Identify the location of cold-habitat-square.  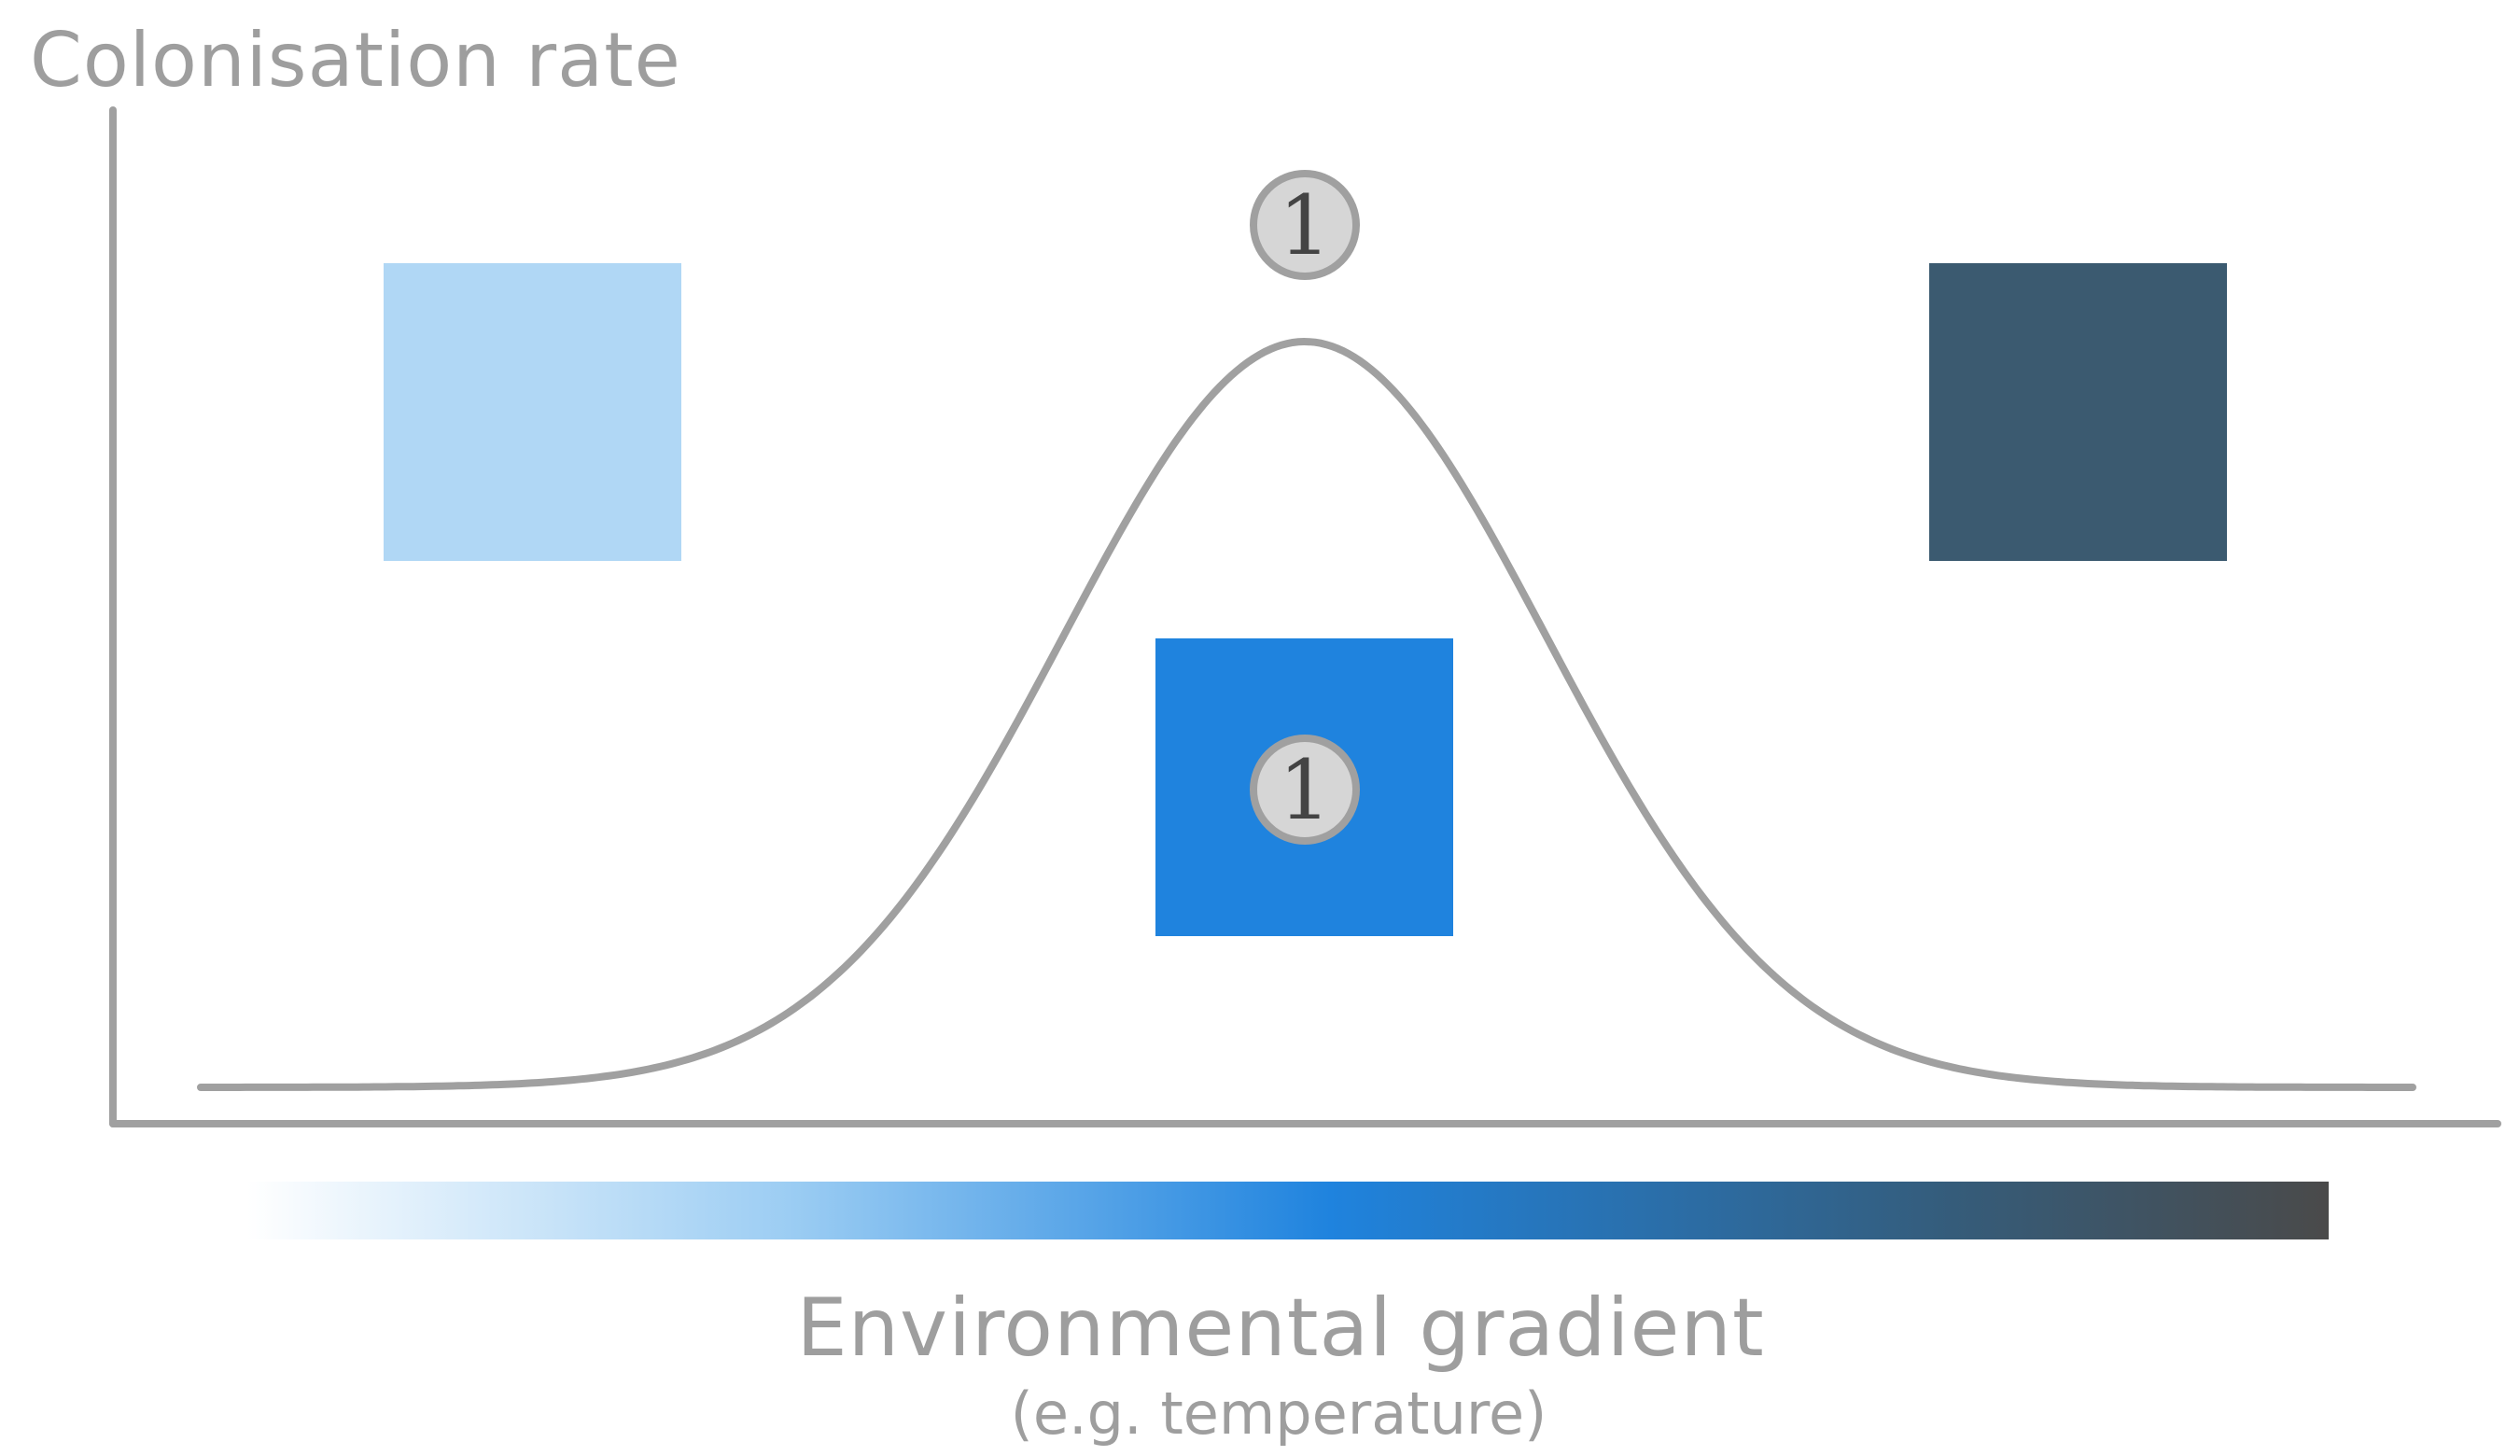
(532, 412).